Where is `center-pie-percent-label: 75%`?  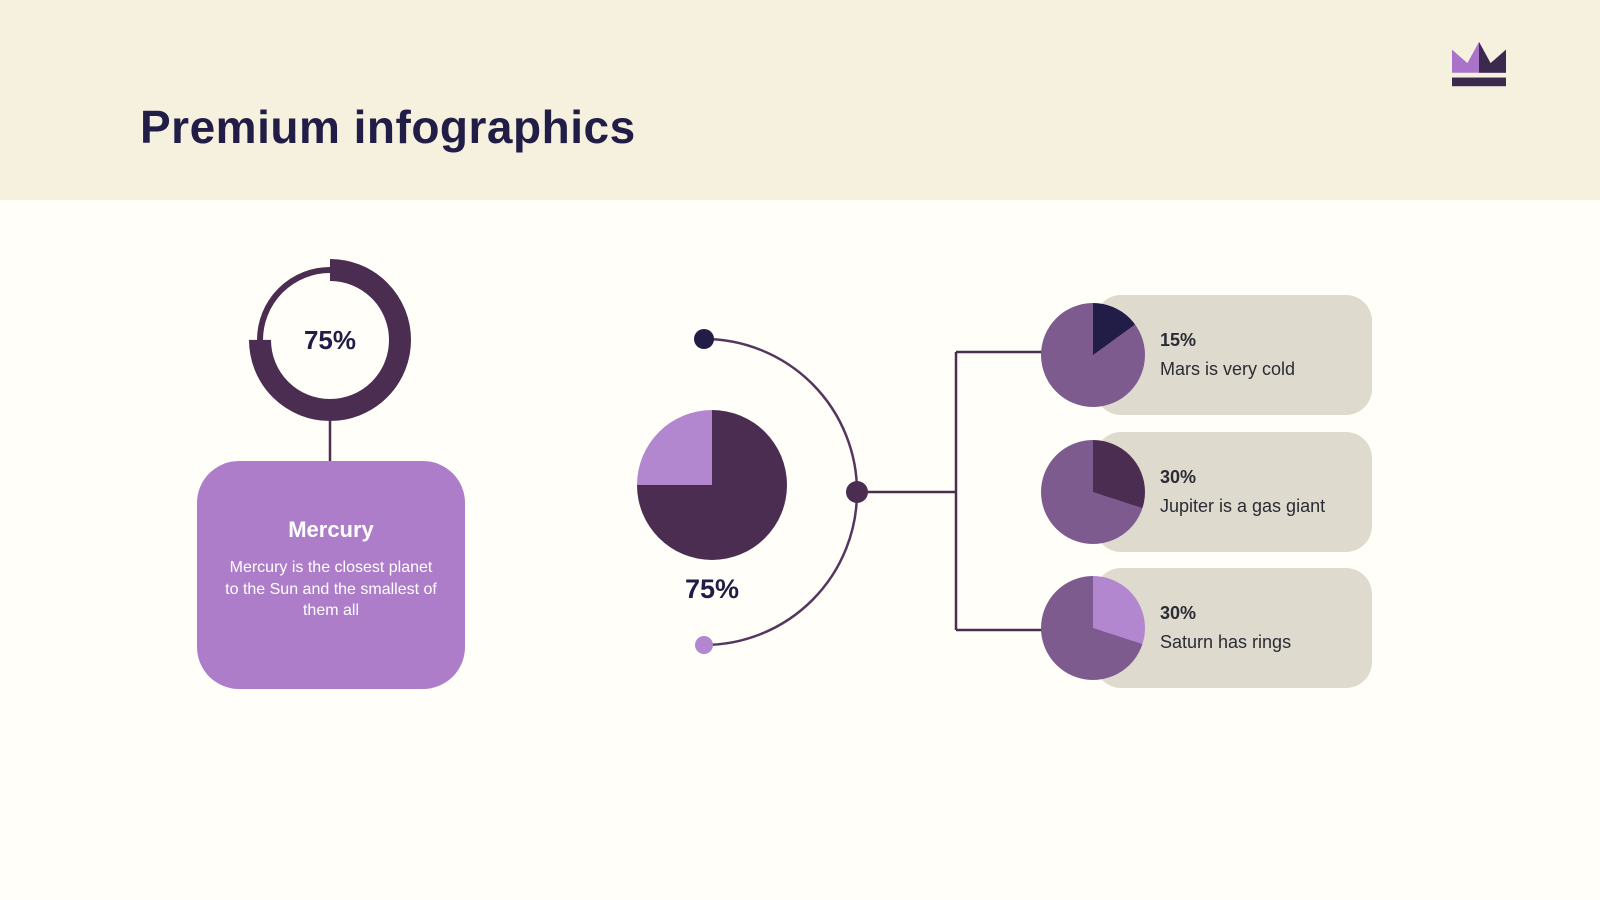 center-pie-percent-label: 75% is located at coordinates (712, 589).